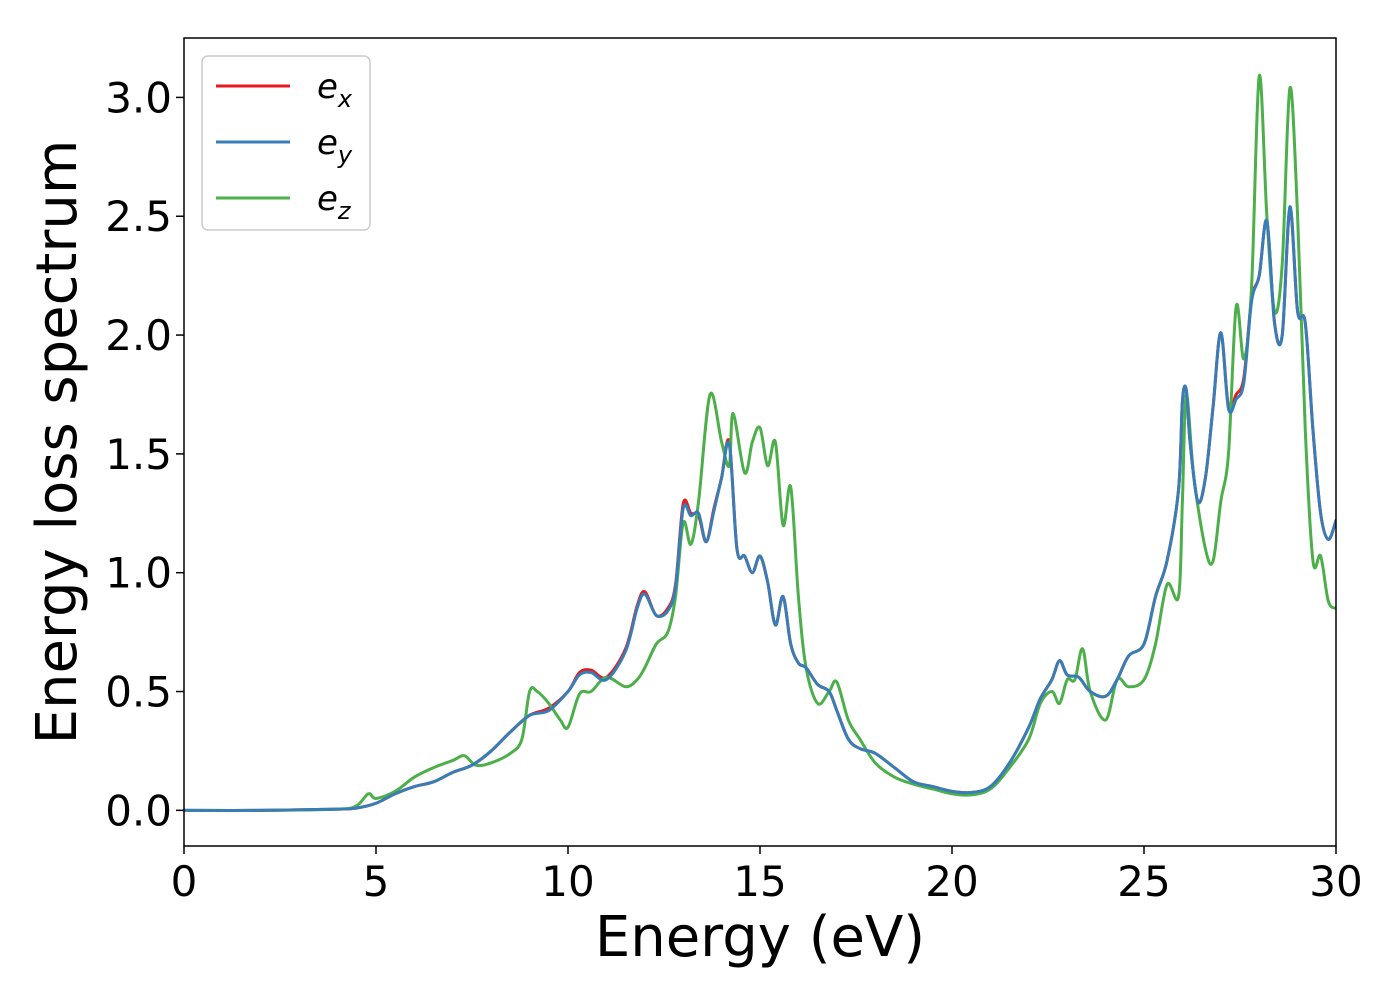  I want to click on x-tick-label: 30, so click(1335, 881).